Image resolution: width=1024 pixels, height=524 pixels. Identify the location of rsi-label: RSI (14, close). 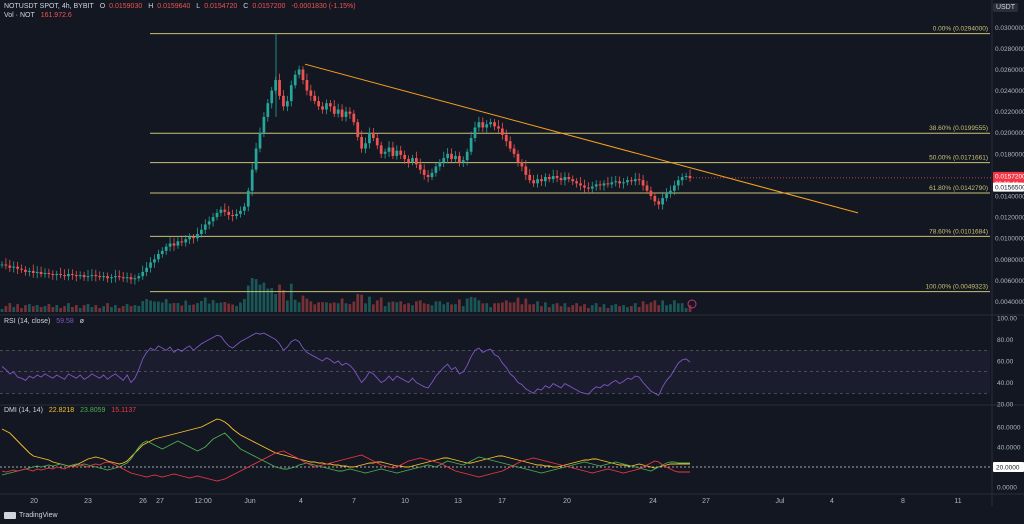
(27, 321).